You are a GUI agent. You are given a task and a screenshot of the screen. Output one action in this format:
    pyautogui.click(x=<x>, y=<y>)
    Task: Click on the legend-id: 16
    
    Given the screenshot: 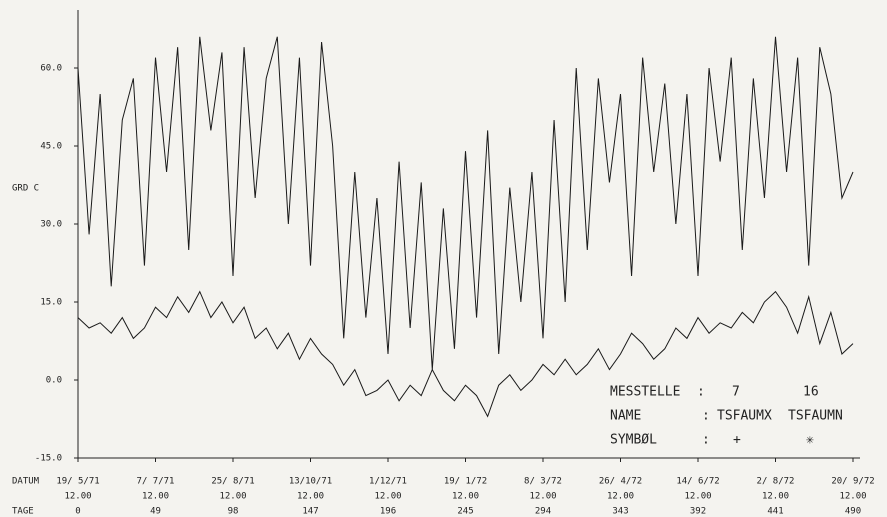 What is the action you would take?
    pyautogui.click(x=811, y=392)
    